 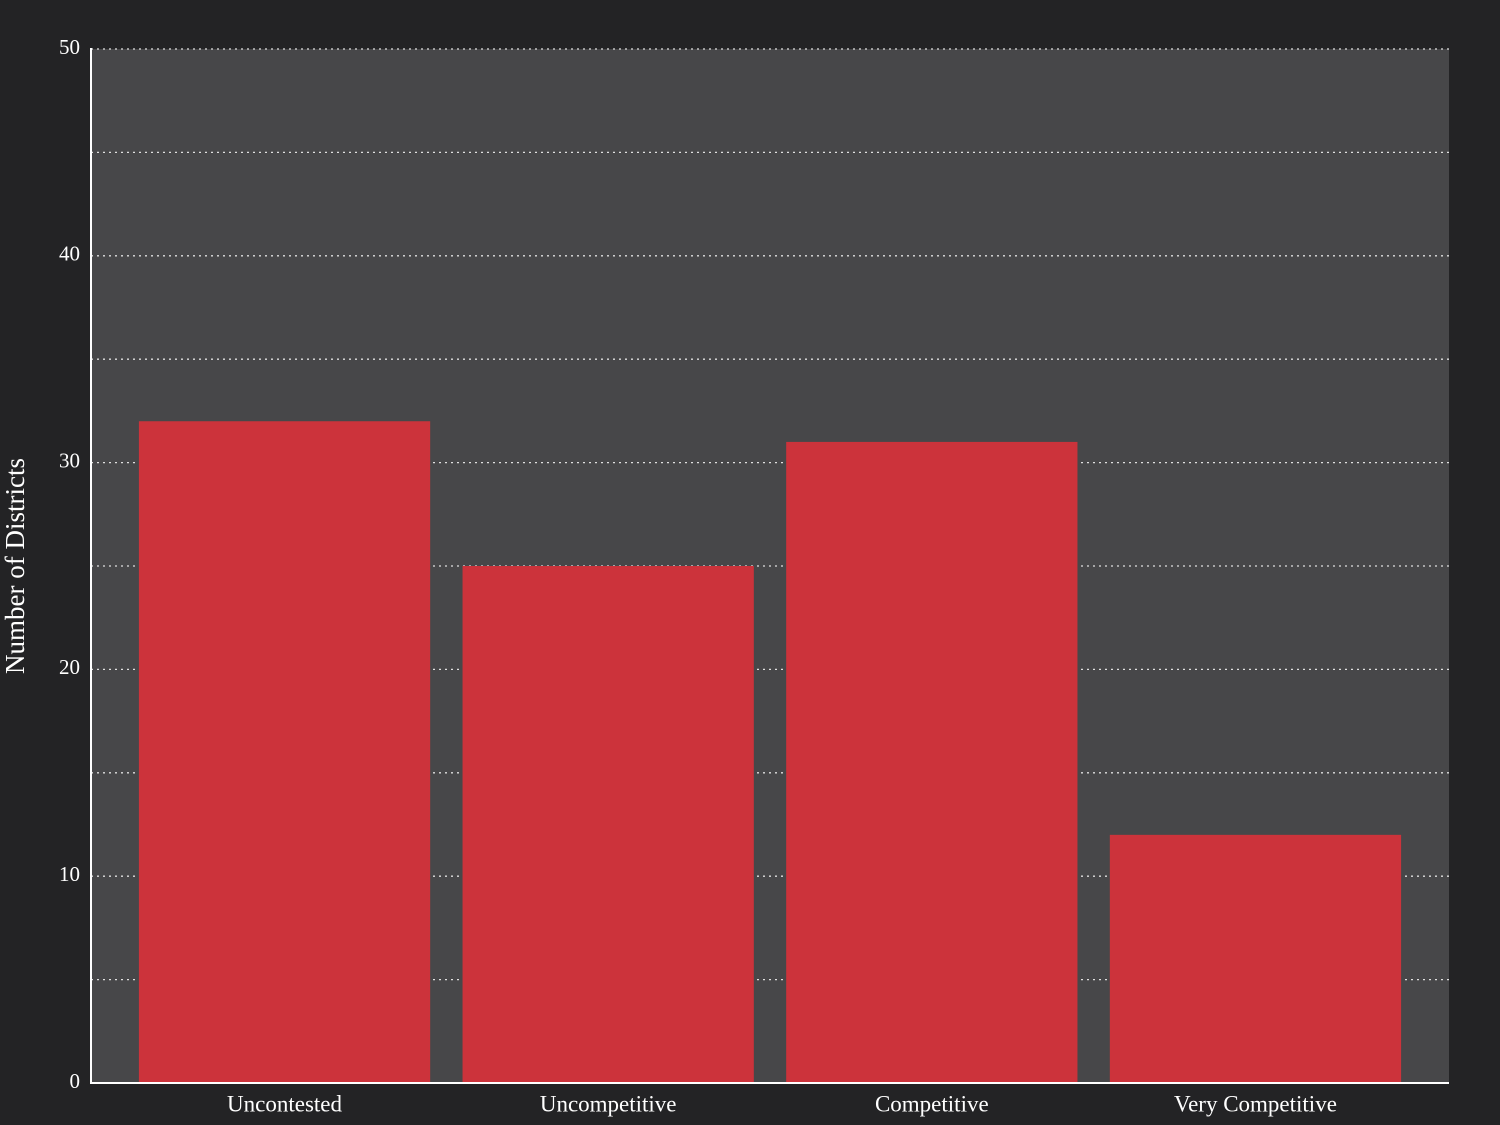 I want to click on y-tick-label: 40, so click(x=69, y=254).